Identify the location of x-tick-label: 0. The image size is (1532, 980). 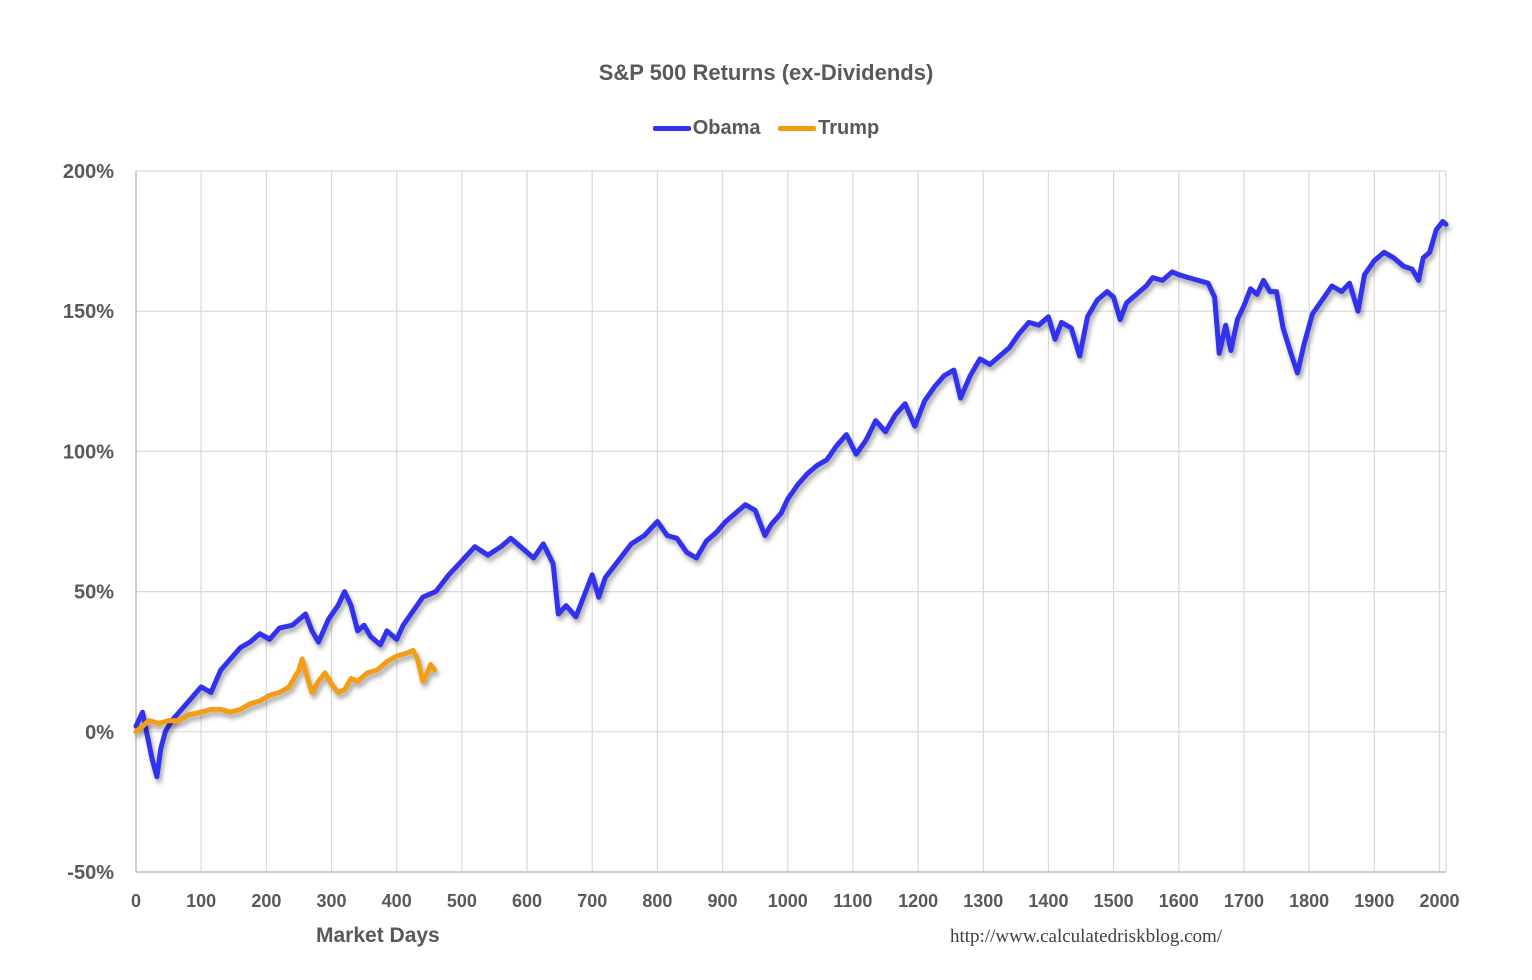
(136, 901).